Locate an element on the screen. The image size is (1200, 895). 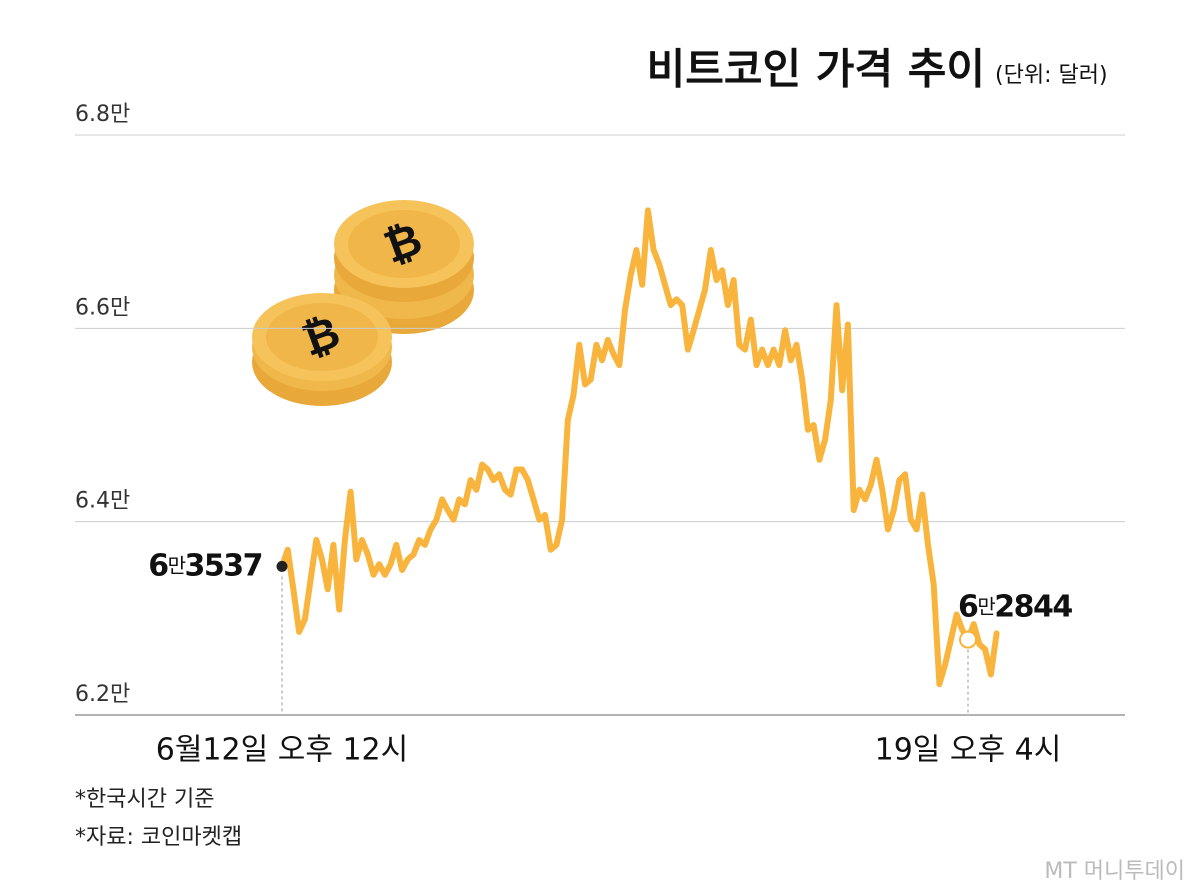
note: *한국시간 기준 is located at coordinates (144, 799).